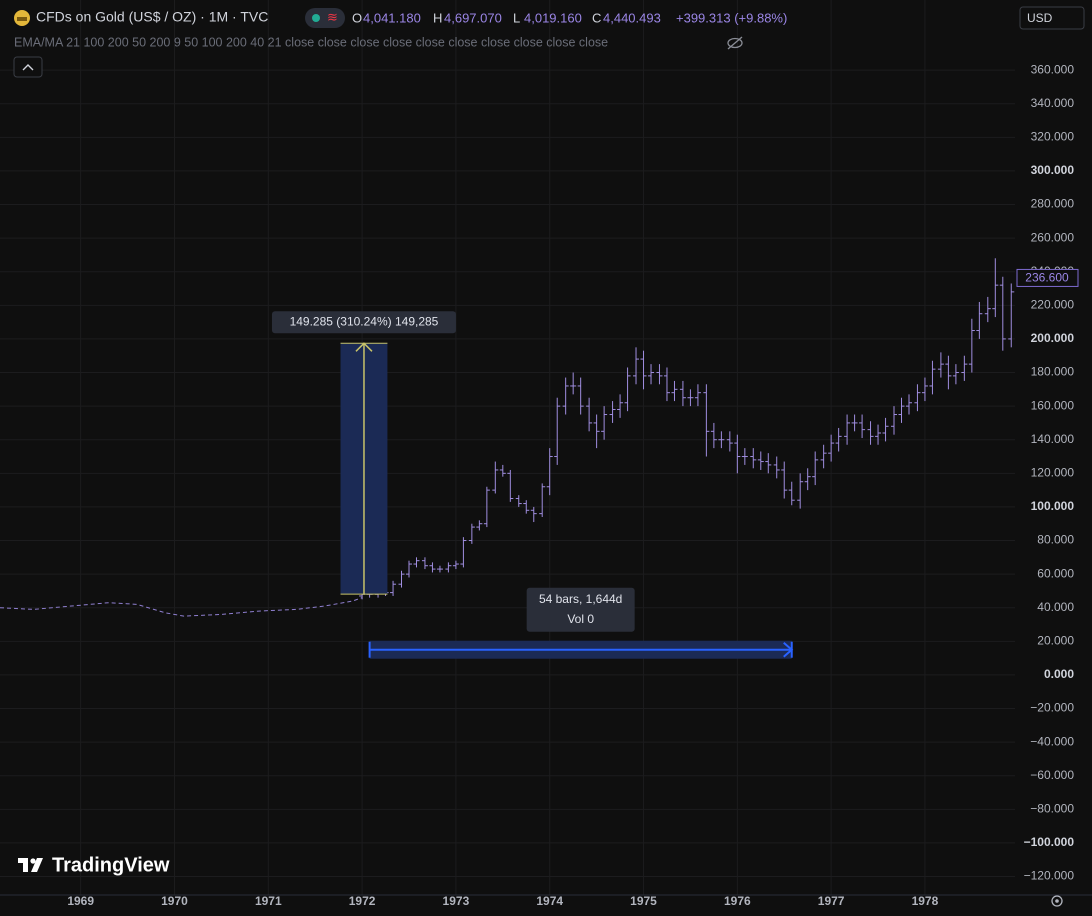 The image size is (1092, 916). I want to click on x-tick-label: 1976, so click(737, 901).